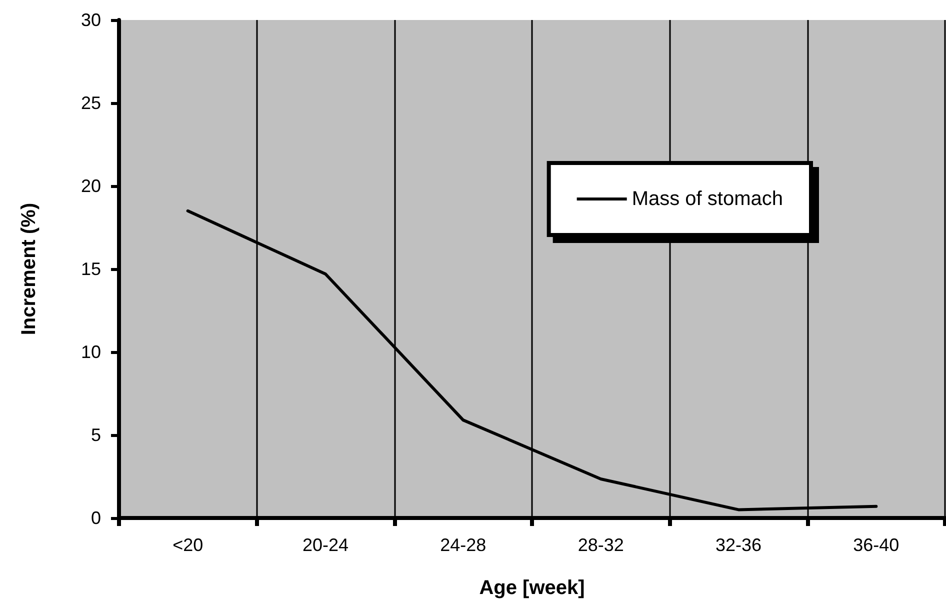  I want to click on legend-label: Mass of stomach, so click(708, 199).